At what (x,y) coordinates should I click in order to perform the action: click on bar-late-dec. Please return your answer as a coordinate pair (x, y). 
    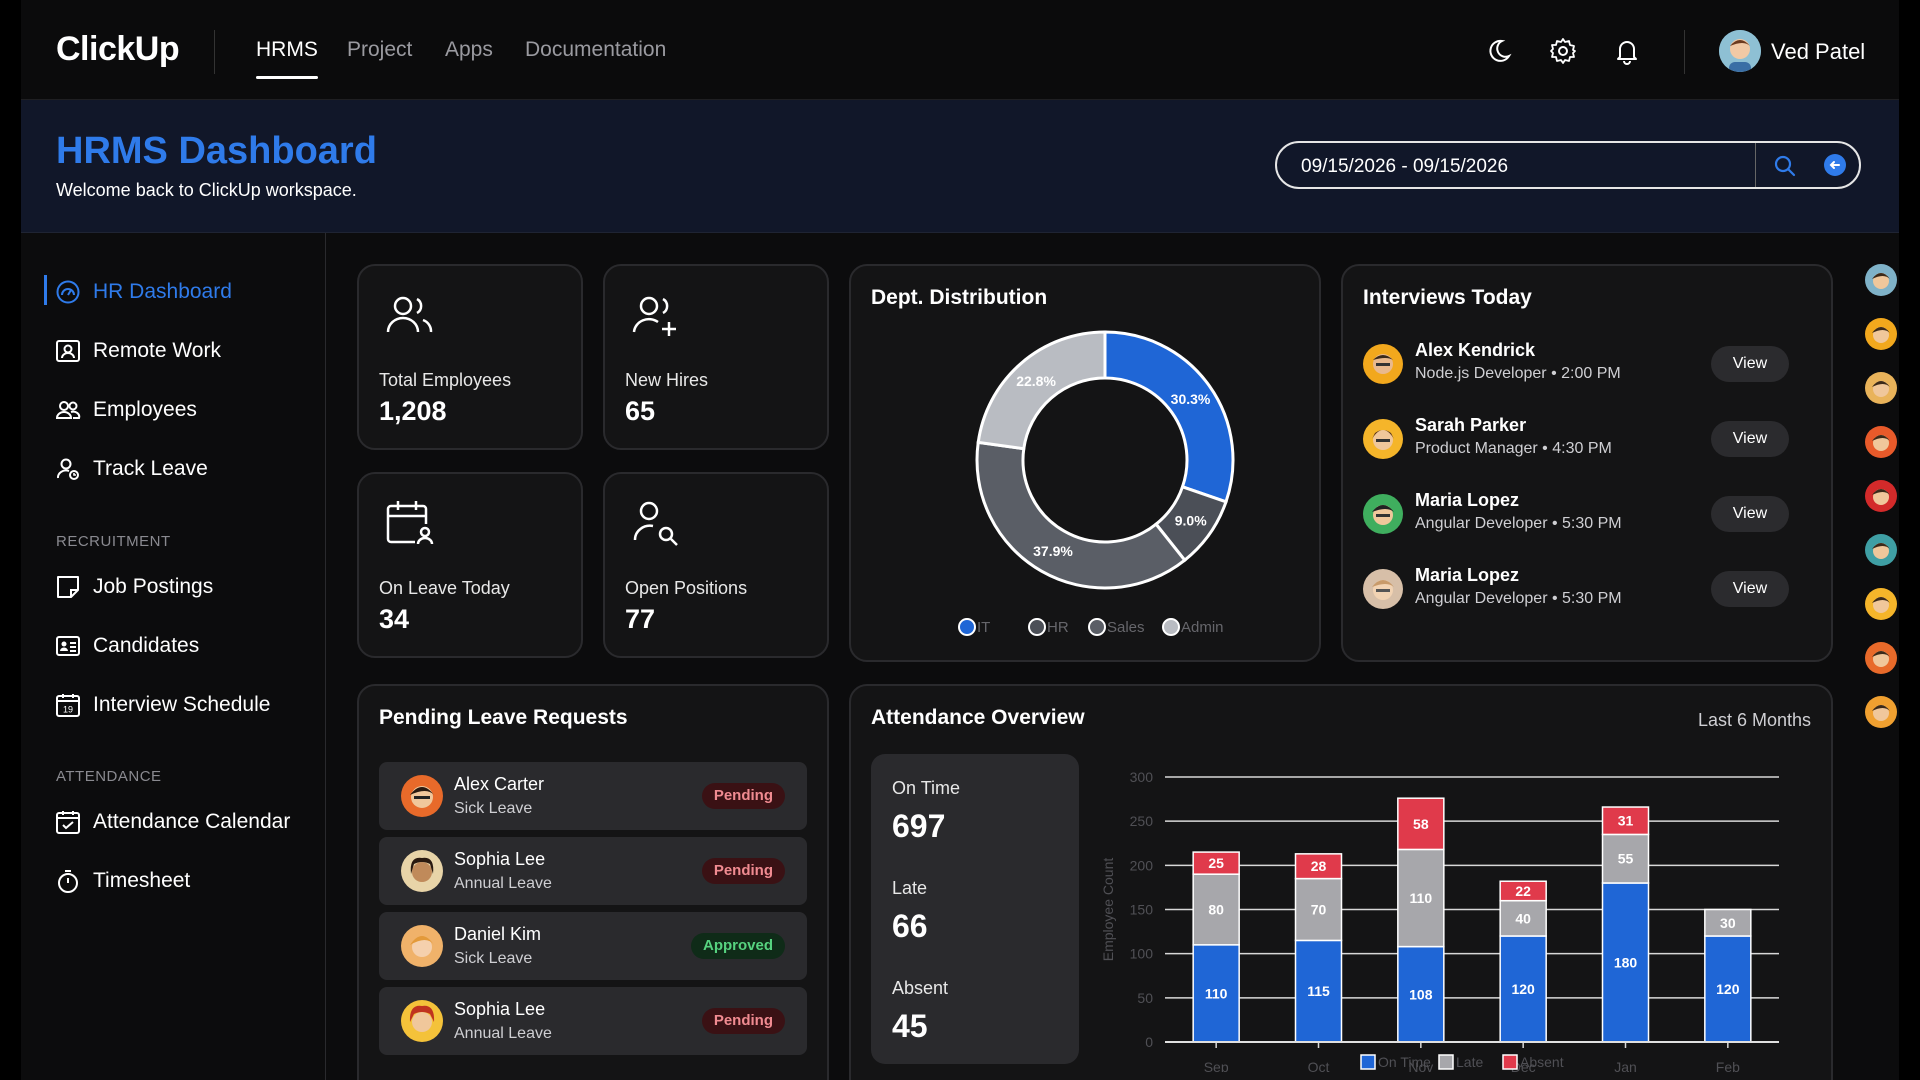
    Looking at the image, I should click on (1523, 918).